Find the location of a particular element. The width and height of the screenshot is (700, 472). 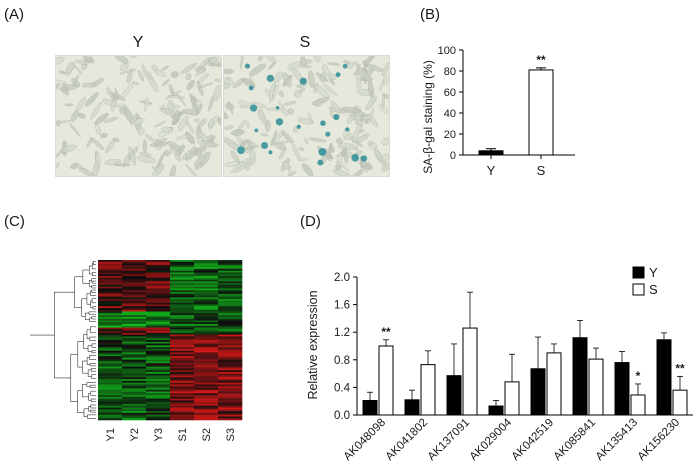

x-tick-label: S is located at coordinates (541, 170).